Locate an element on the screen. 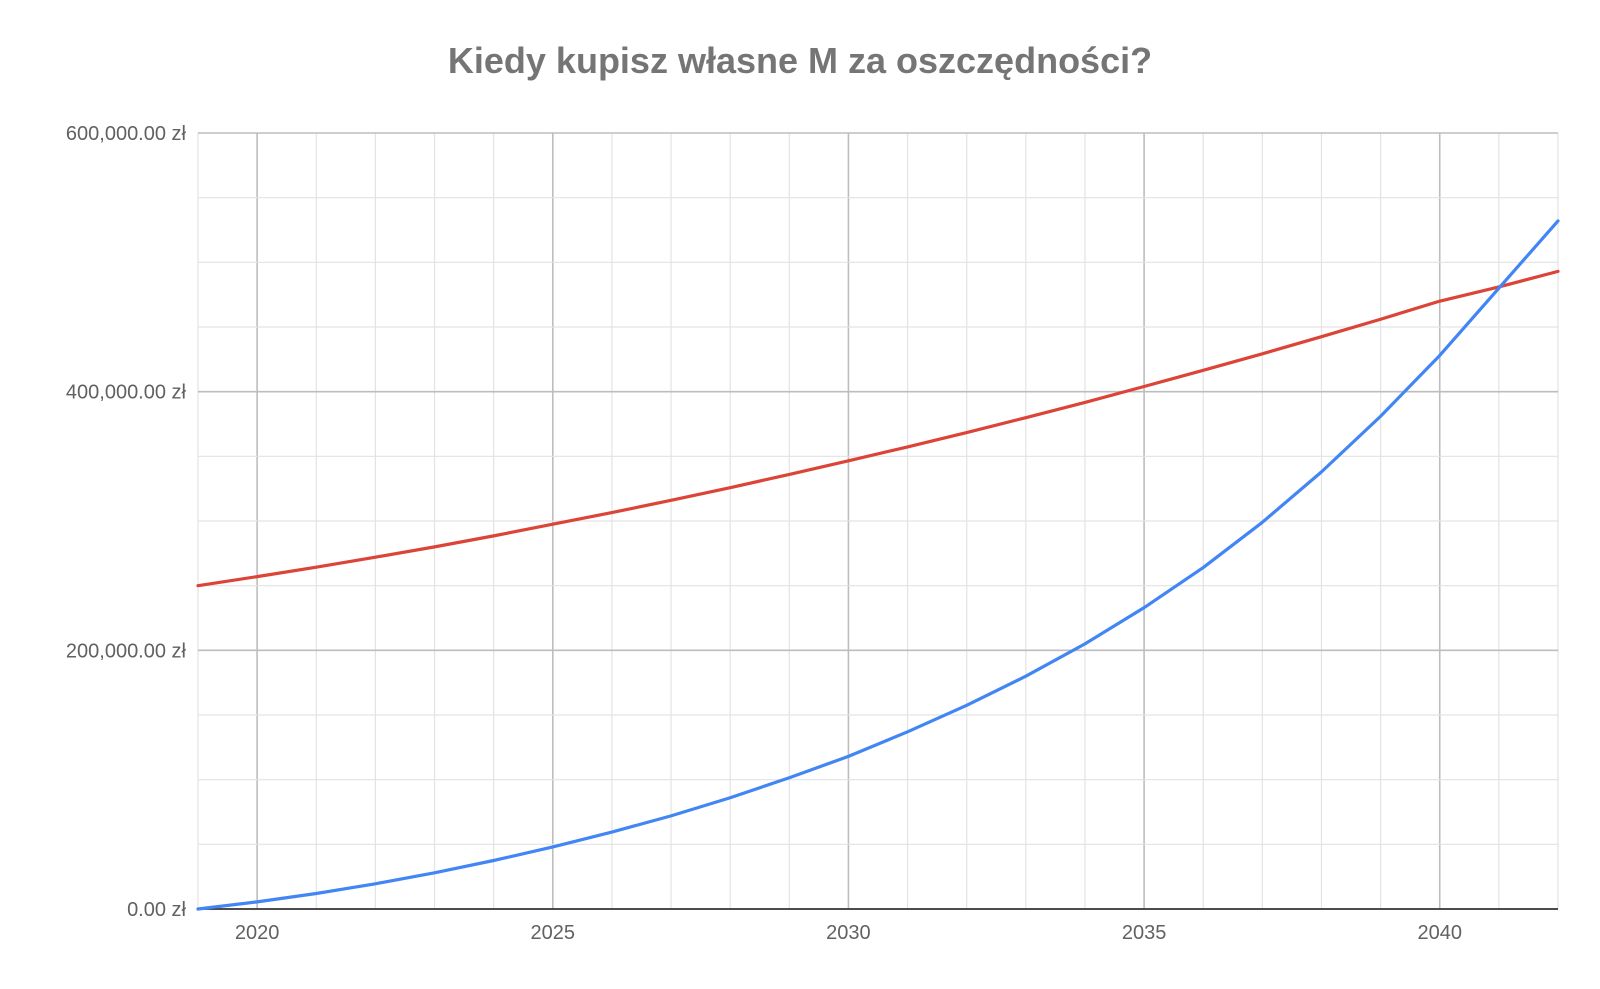  y-tick-label: 0.00 zł is located at coordinates (156, 910).